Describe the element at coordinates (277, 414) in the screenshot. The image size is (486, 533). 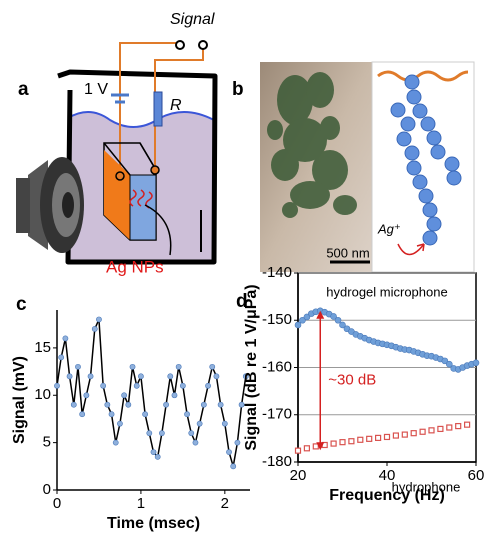
I see `y-tick-label: -170` at that location.